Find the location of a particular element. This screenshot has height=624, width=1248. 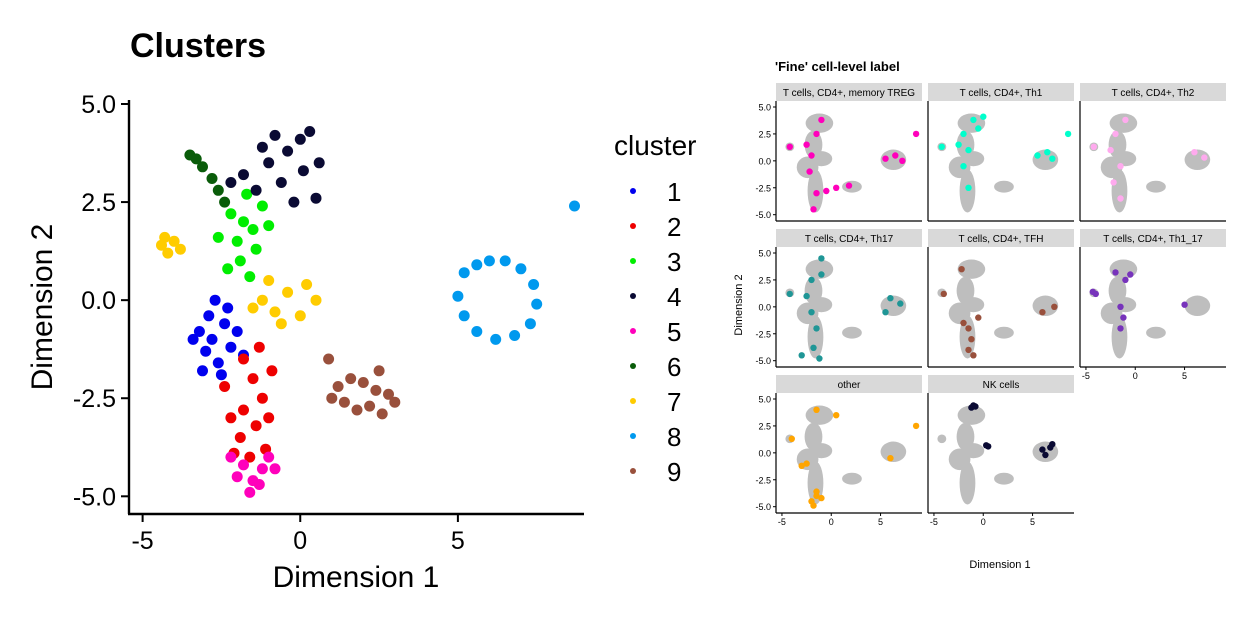

legend-items: 1 2 3 4 5 6 7 8 9 is located at coordinates (655, 332).